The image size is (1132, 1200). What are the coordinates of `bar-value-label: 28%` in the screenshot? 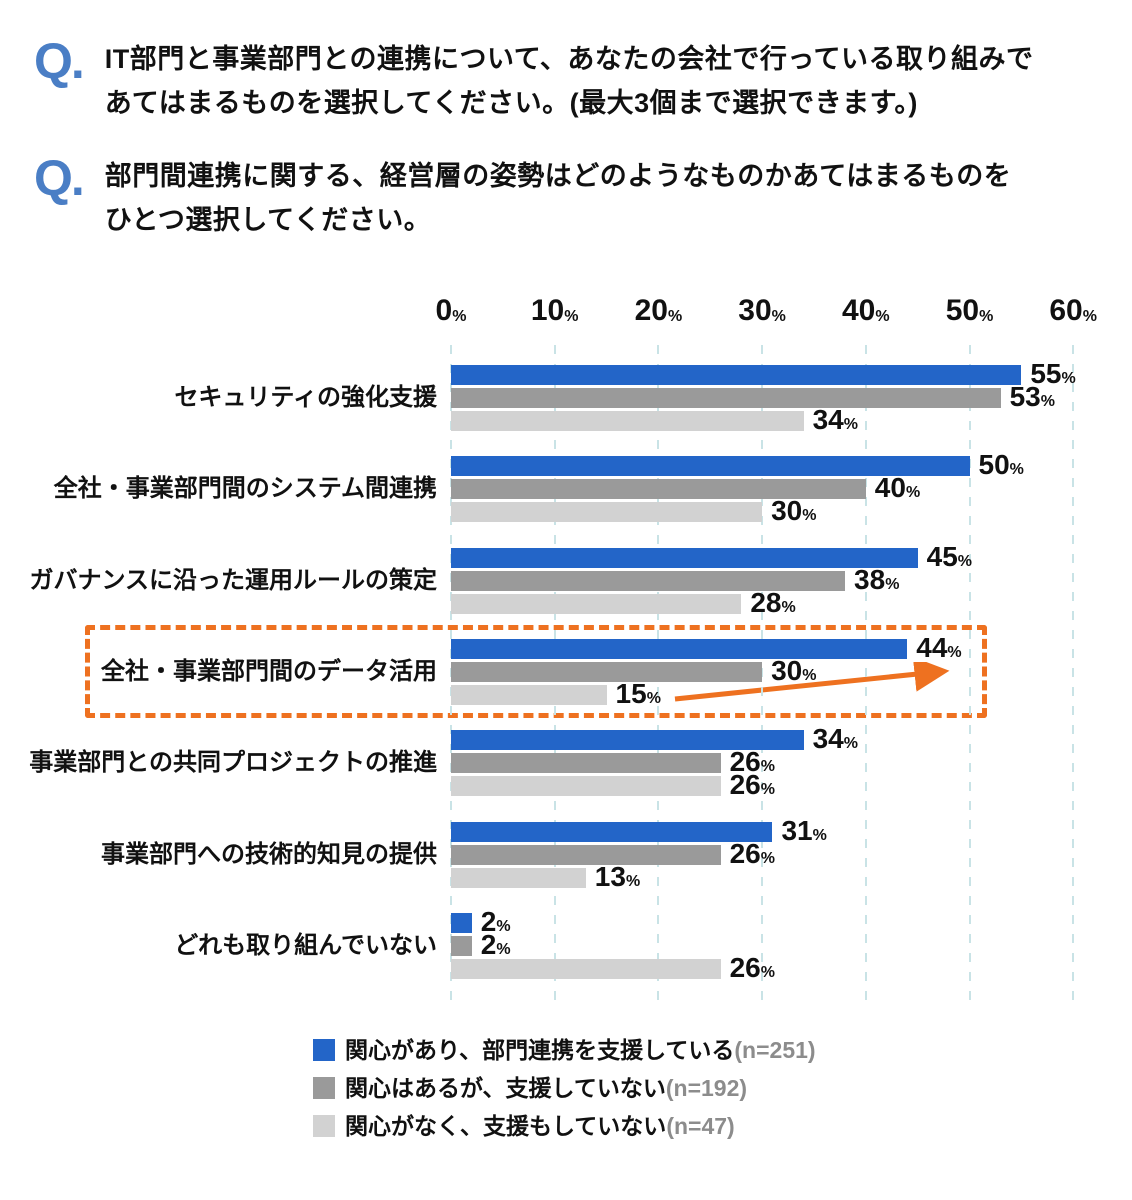 It's located at (773, 602).